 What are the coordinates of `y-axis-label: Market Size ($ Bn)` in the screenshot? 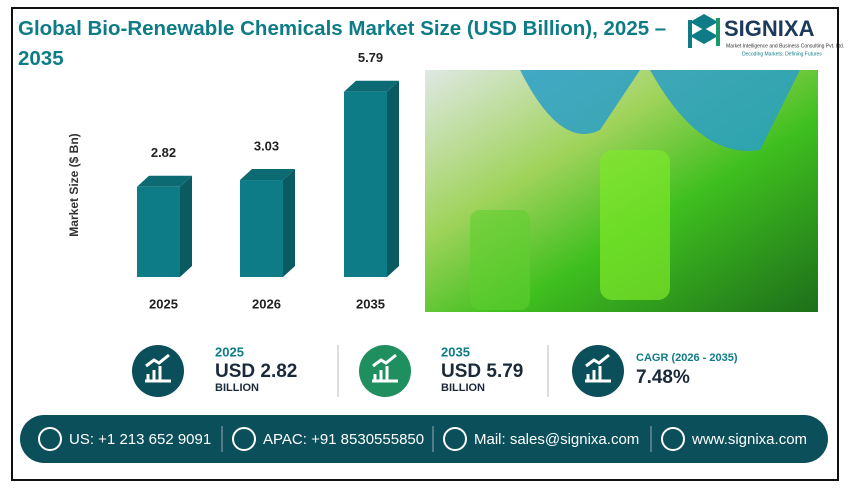 It's located at (74, 184).